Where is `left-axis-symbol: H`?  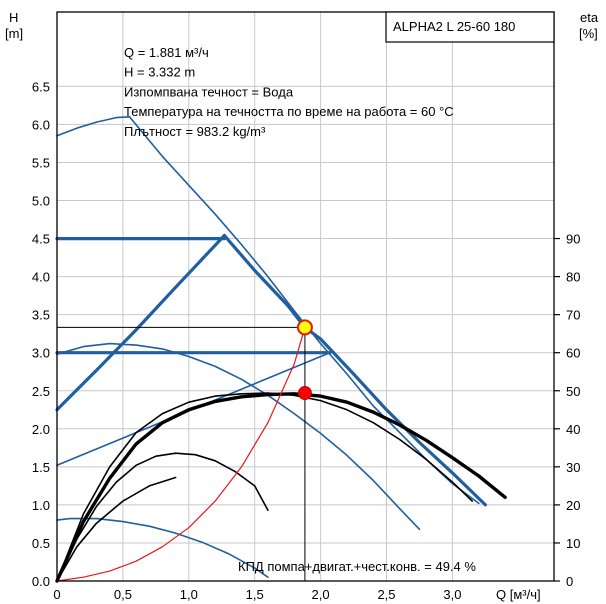 left-axis-symbol: H is located at coordinates (13, 17).